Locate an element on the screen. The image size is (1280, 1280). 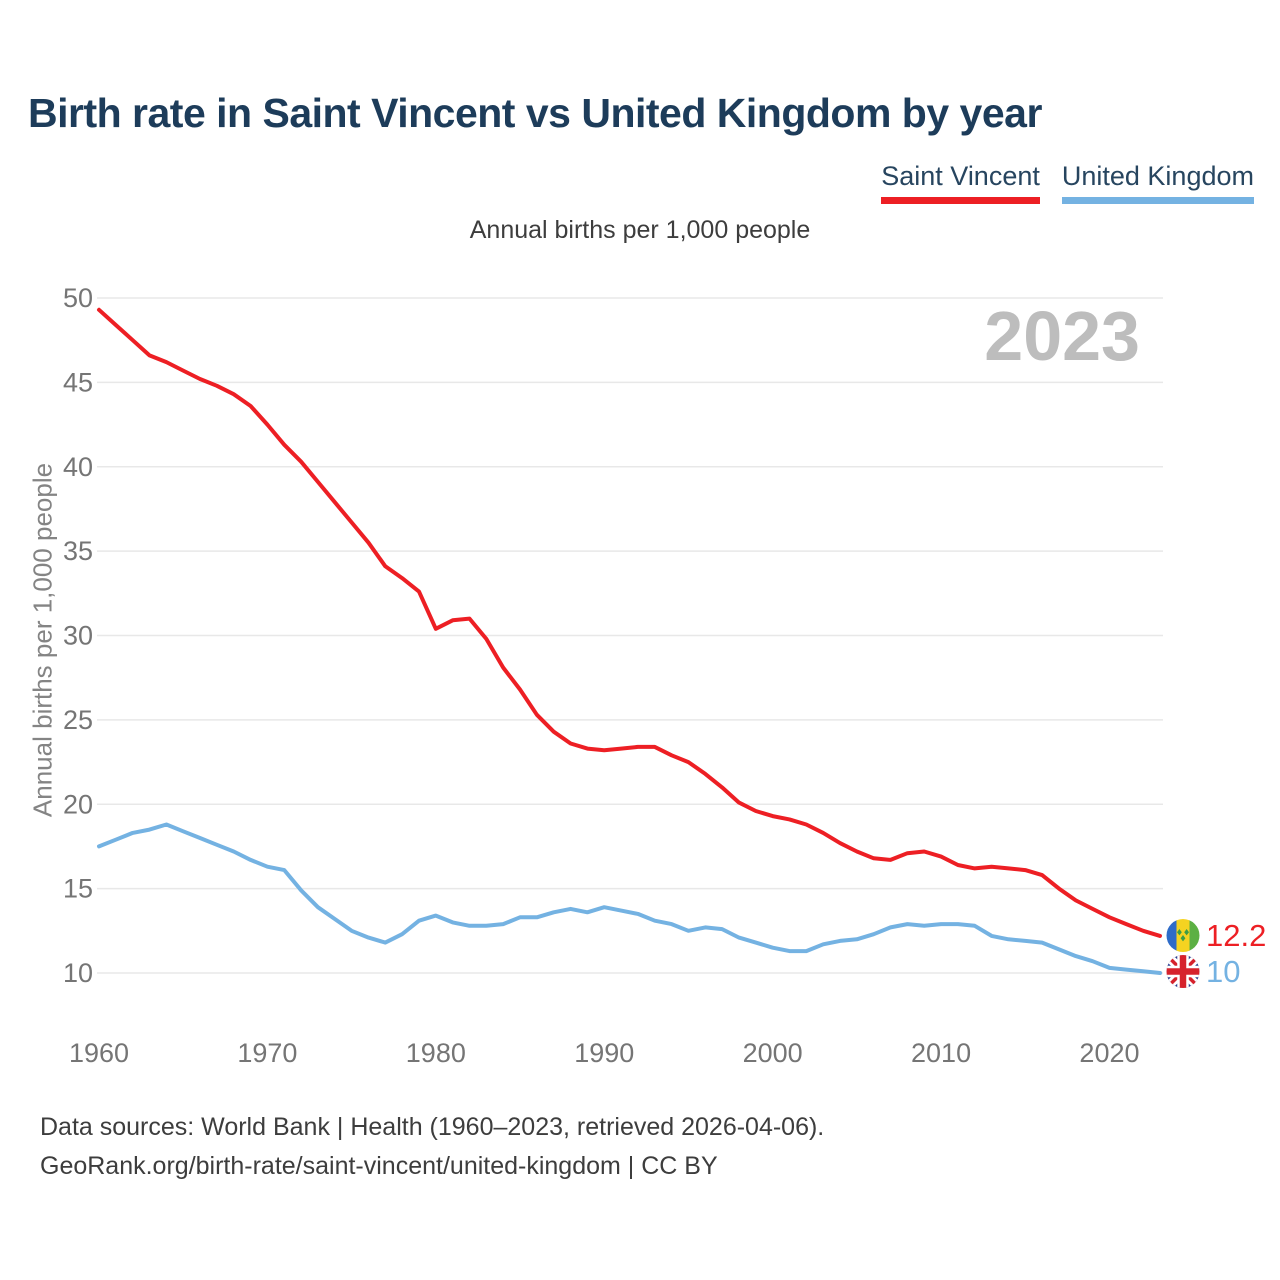
x-axis-tick-labels: 1960 1970 1980 1990 2000 2010 2020 is located at coordinates (604, 1053).